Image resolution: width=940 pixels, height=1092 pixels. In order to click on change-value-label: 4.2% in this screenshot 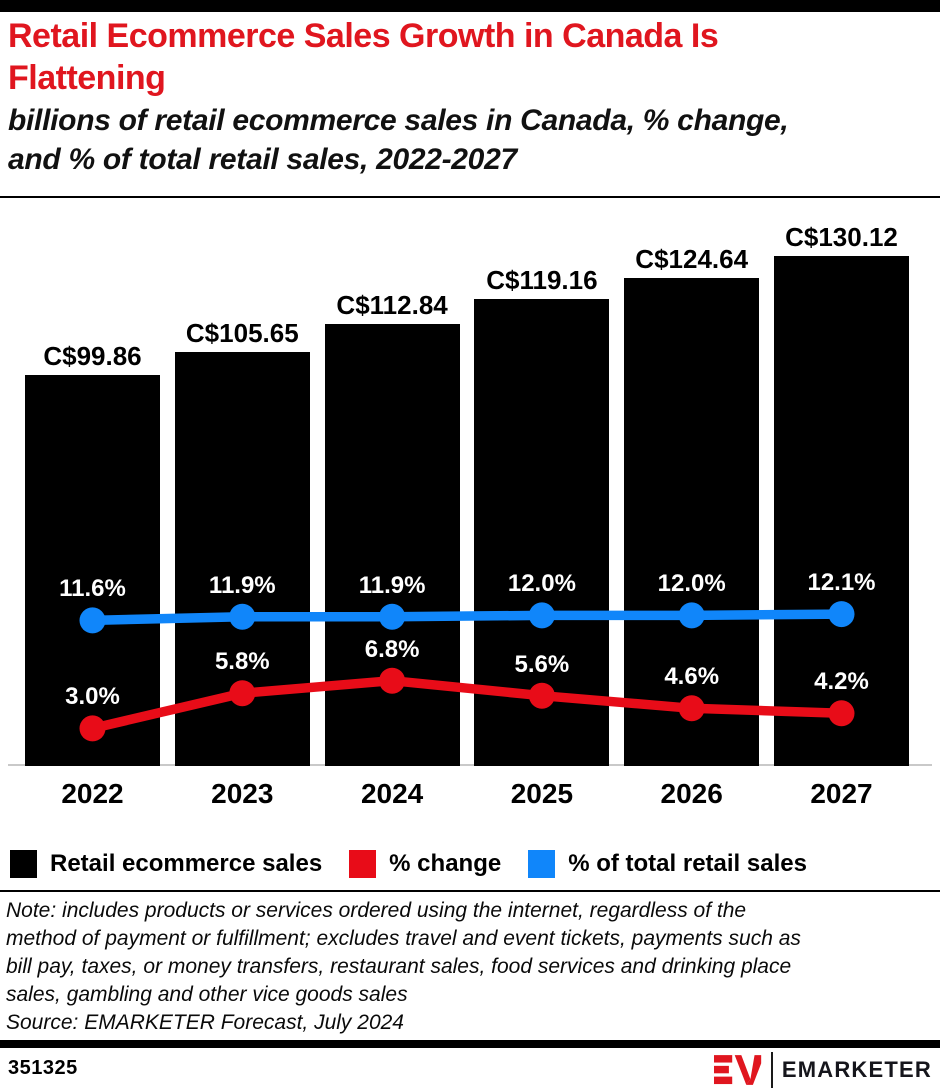, I will do `click(841, 682)`.